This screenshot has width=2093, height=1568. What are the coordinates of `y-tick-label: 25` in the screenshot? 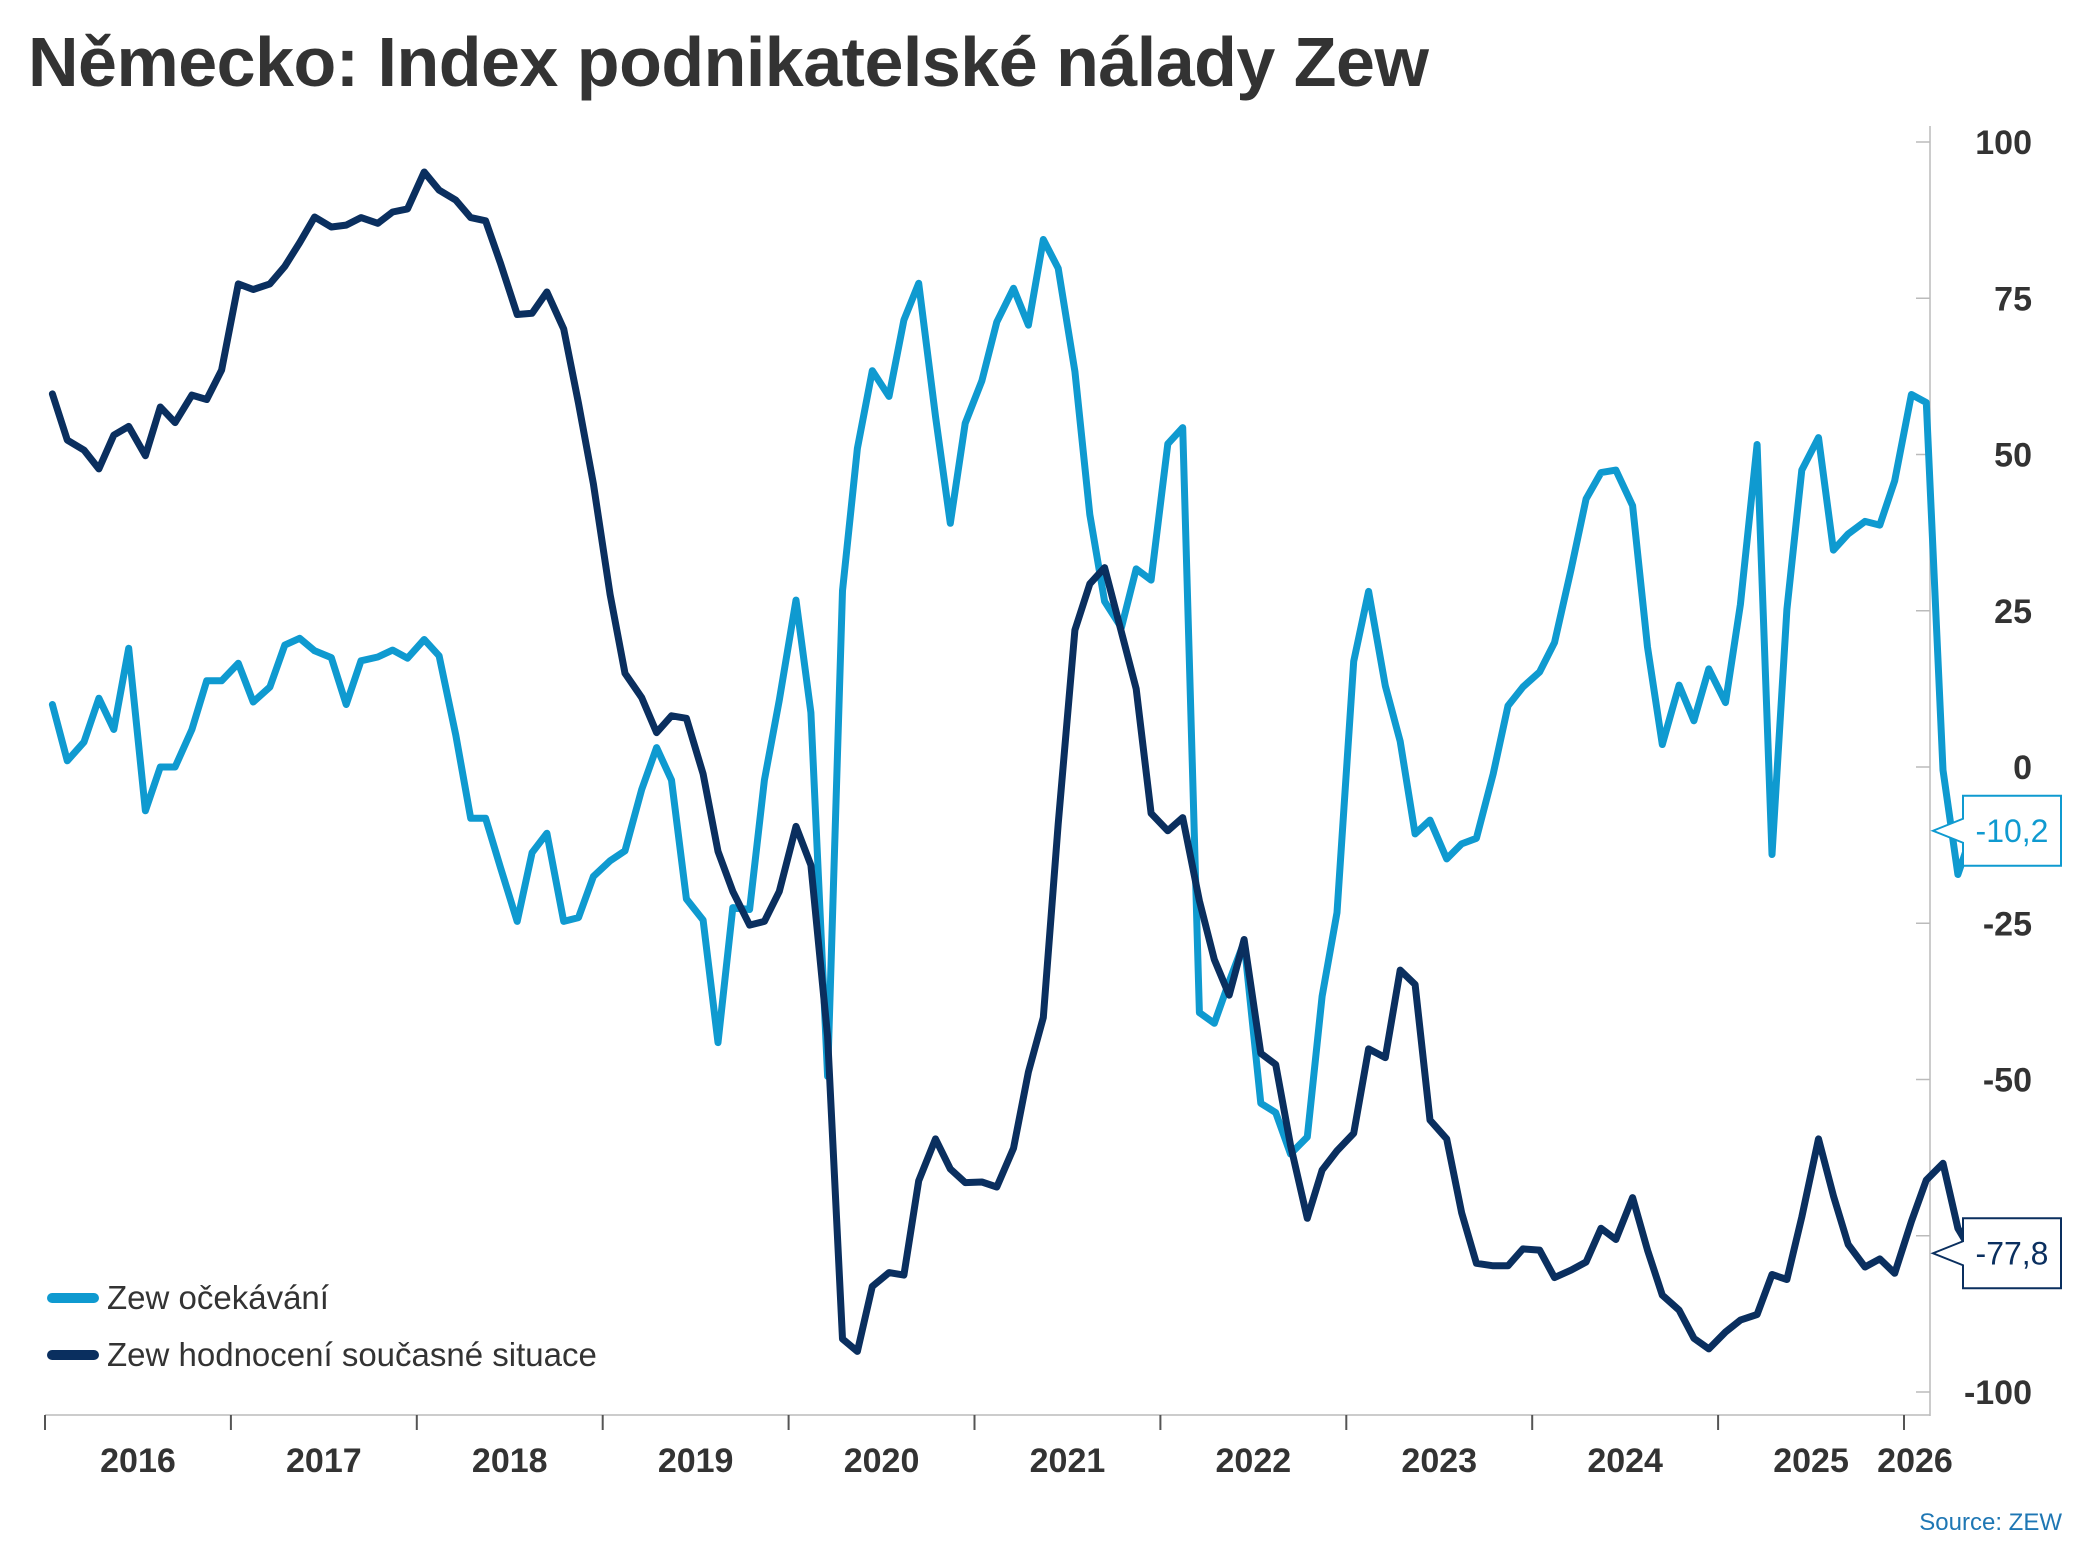 It's located at (2013, 612).